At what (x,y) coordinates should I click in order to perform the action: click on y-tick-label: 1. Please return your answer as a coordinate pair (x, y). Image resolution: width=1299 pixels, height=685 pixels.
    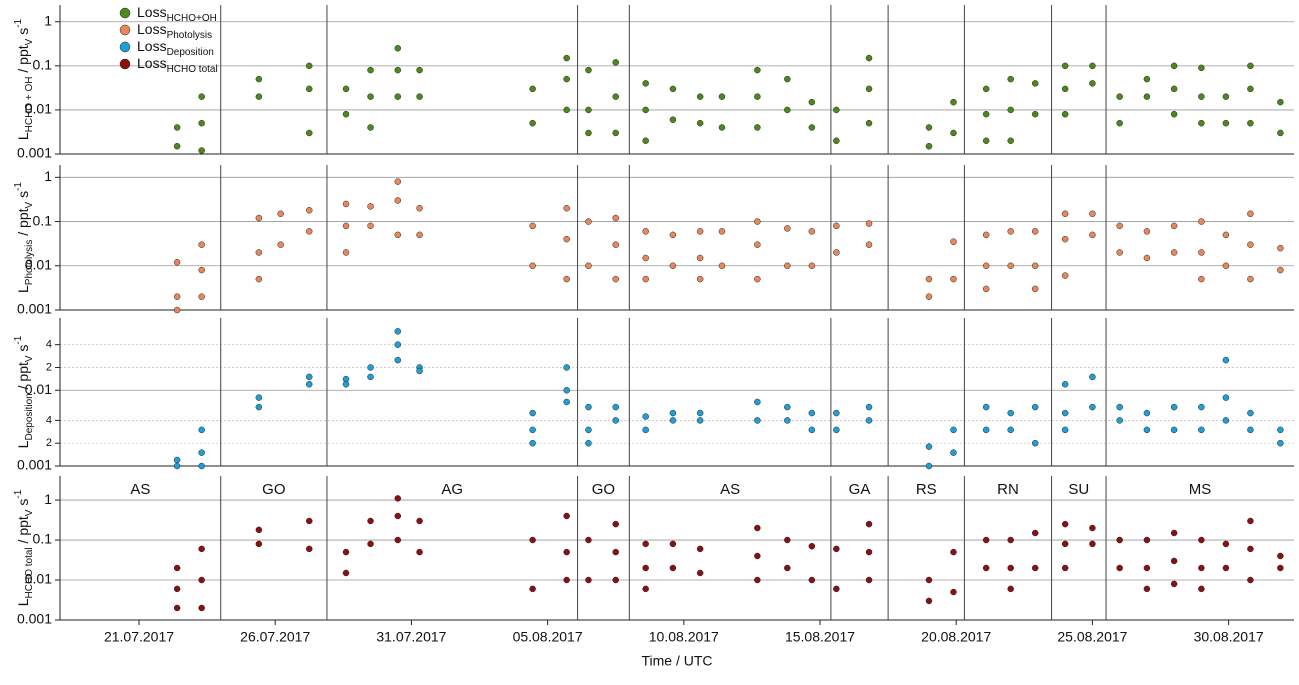
    Looking at the image, I should click on (48, 499).